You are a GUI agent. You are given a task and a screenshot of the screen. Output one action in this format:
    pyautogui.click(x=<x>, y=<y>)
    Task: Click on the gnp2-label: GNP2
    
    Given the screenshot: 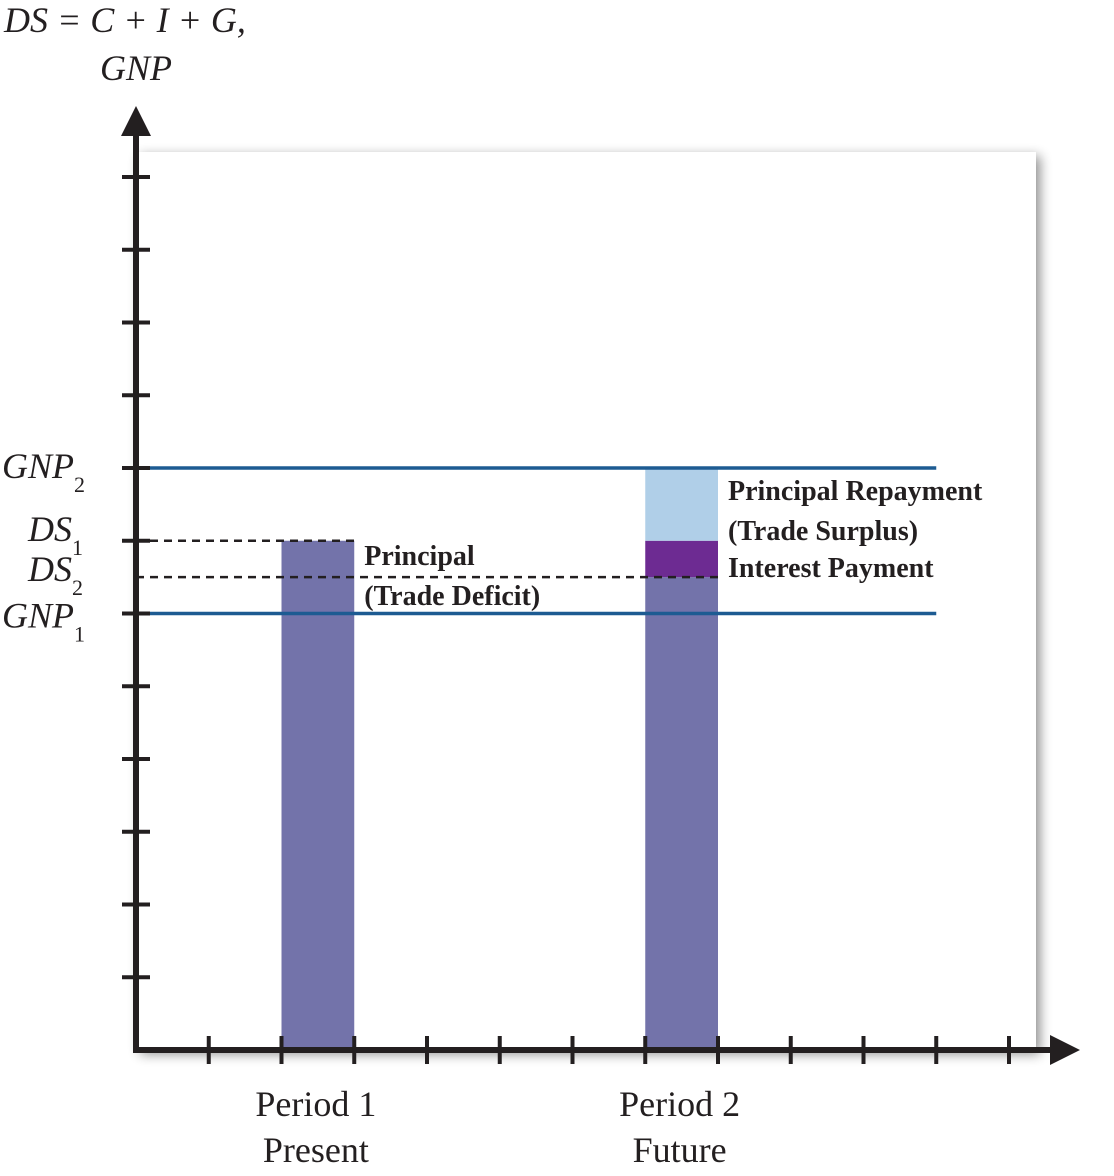 What is the action you would take?
    pyautogui.click(x=43, y=471)
    